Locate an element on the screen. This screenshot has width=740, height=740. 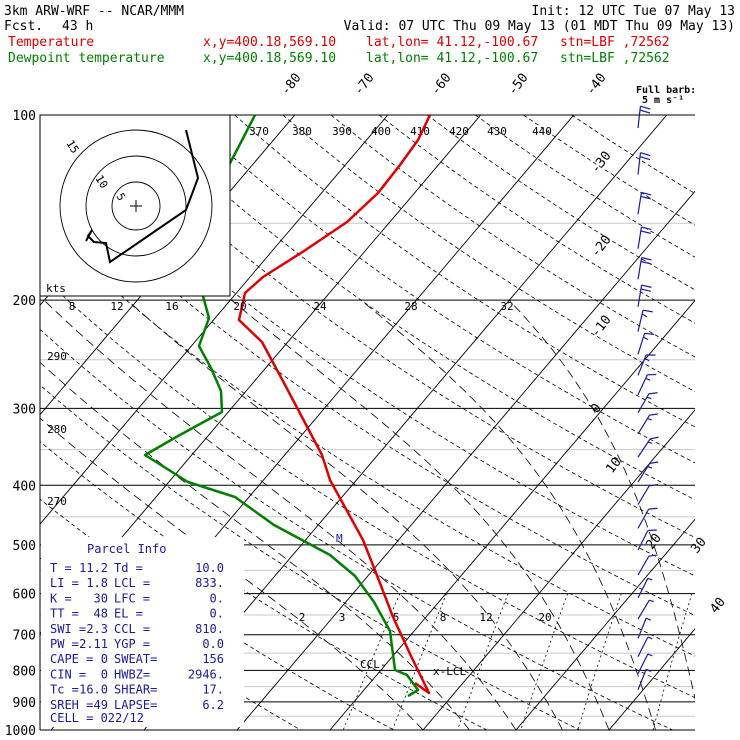
mixing-ratio-label: 20 is located at coordinates (544, 617).